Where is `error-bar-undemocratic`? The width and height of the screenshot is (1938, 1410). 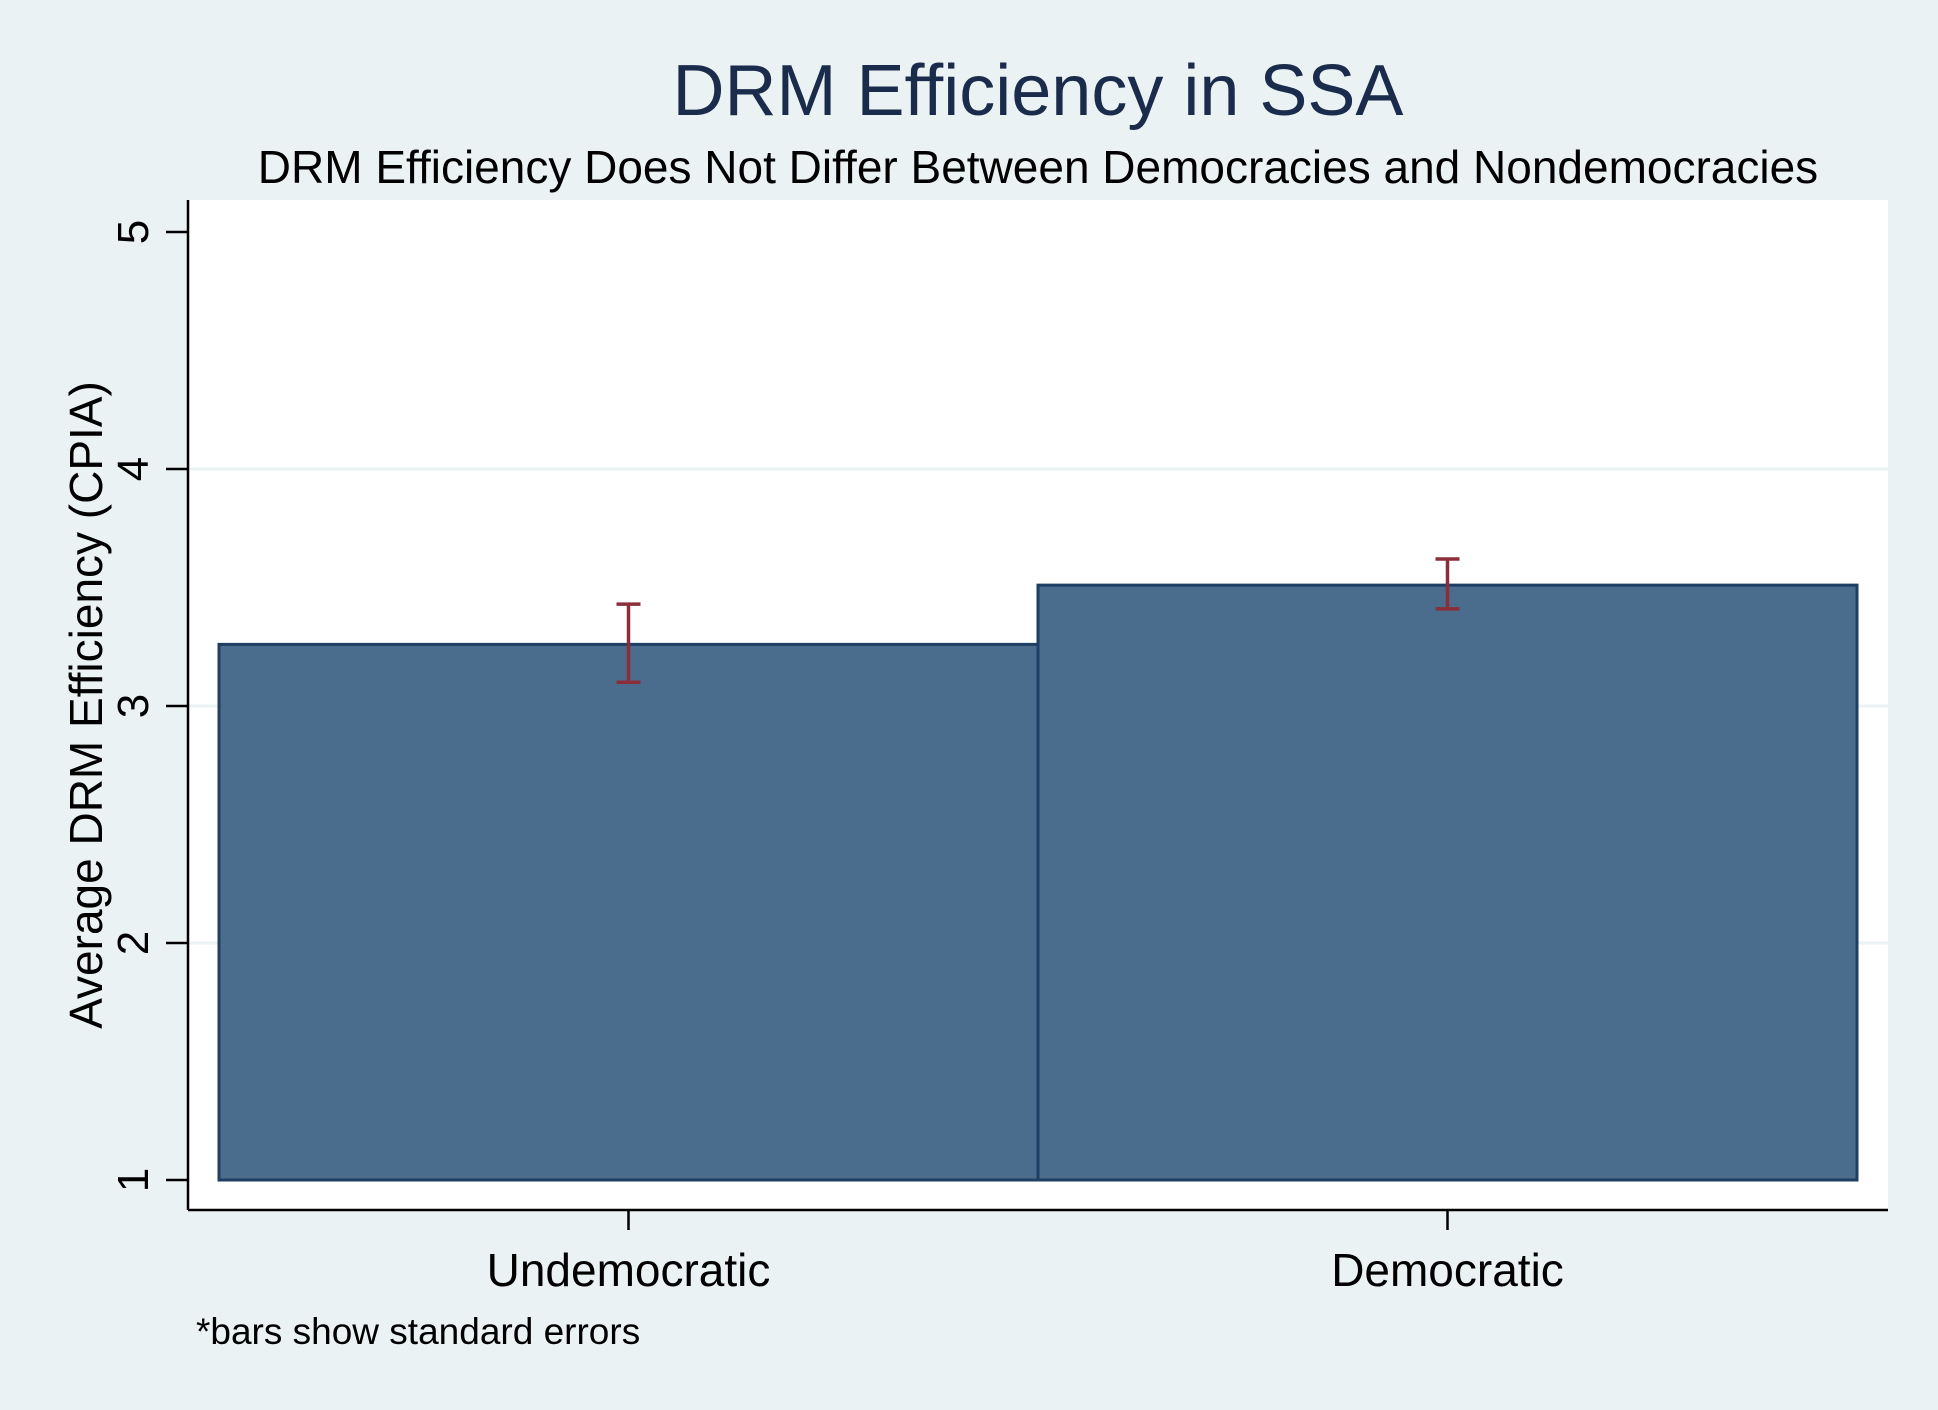
error-bar-undemocratic is located at coordinates (628, 643).